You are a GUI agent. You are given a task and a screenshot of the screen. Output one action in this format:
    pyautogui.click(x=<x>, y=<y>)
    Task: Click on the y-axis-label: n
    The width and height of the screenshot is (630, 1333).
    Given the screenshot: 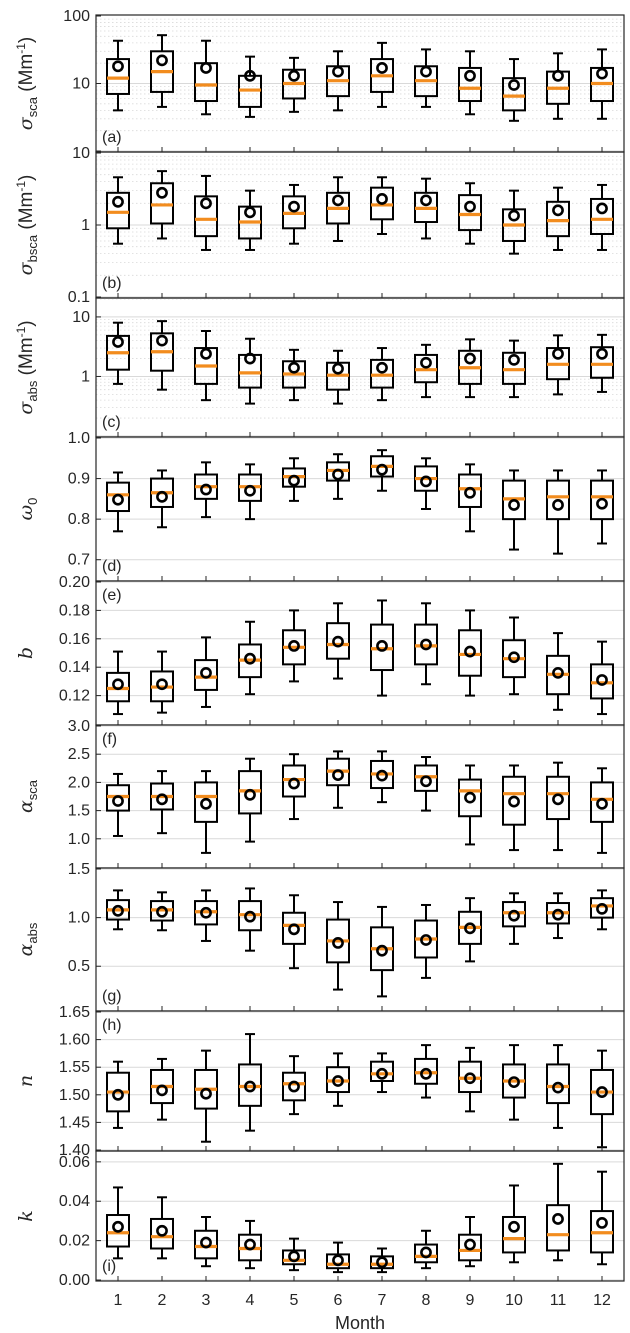 What is the action you would take?
    pyautogui.click(x=26, y=1081)
    